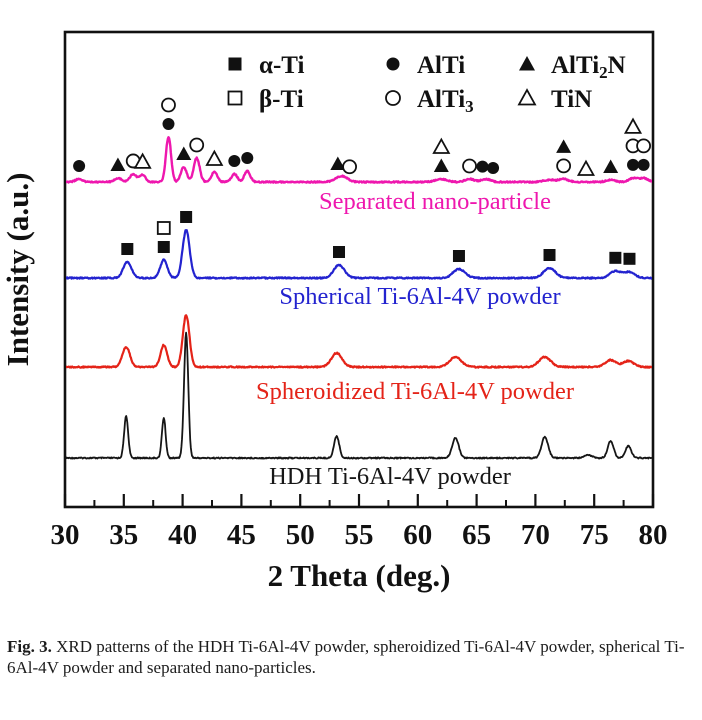 The image size is (702, 720). I want to click on x-tick-label: 35, so click(123, 535).